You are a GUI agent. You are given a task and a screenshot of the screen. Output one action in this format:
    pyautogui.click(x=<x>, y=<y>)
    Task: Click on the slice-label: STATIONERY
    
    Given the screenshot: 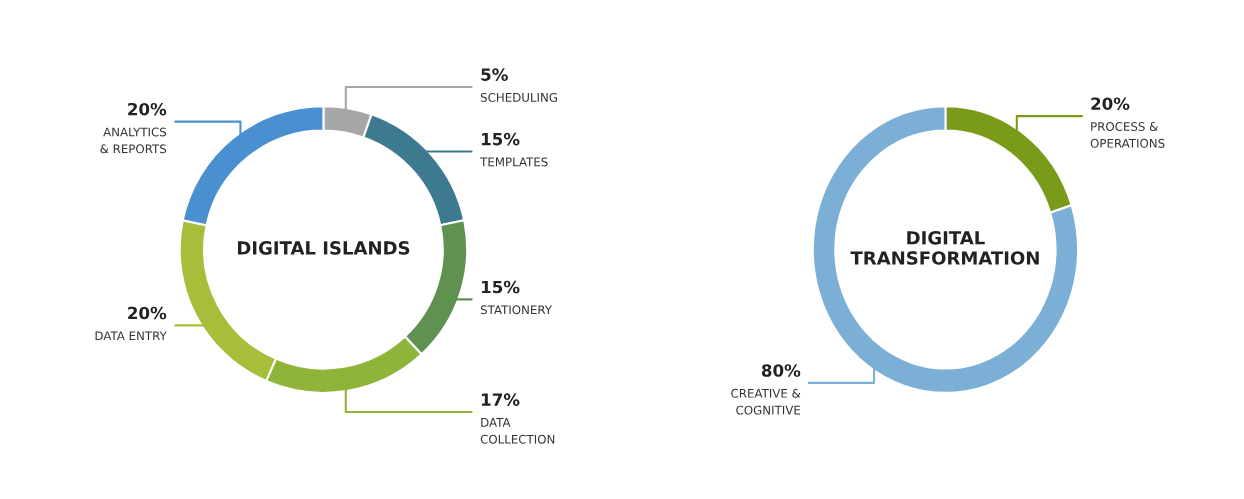 What is the action you would take?
    pyautogui.click(x=516, y=310)
    